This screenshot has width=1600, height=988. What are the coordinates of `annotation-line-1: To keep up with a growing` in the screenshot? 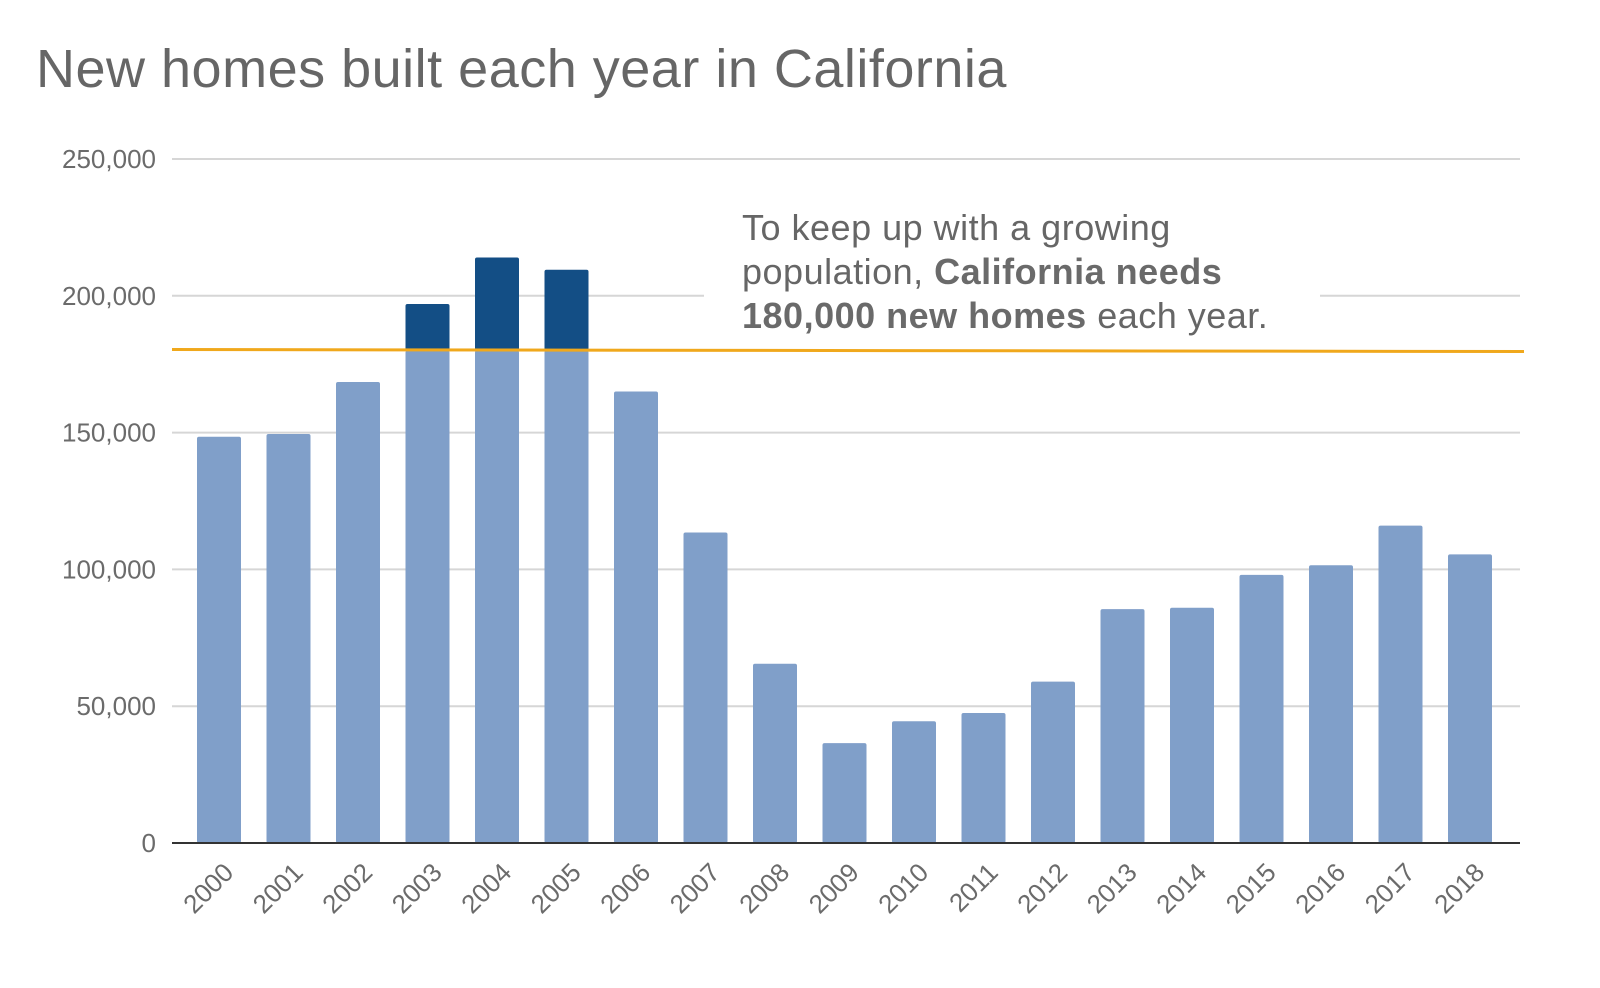 It's located at (956, 227).